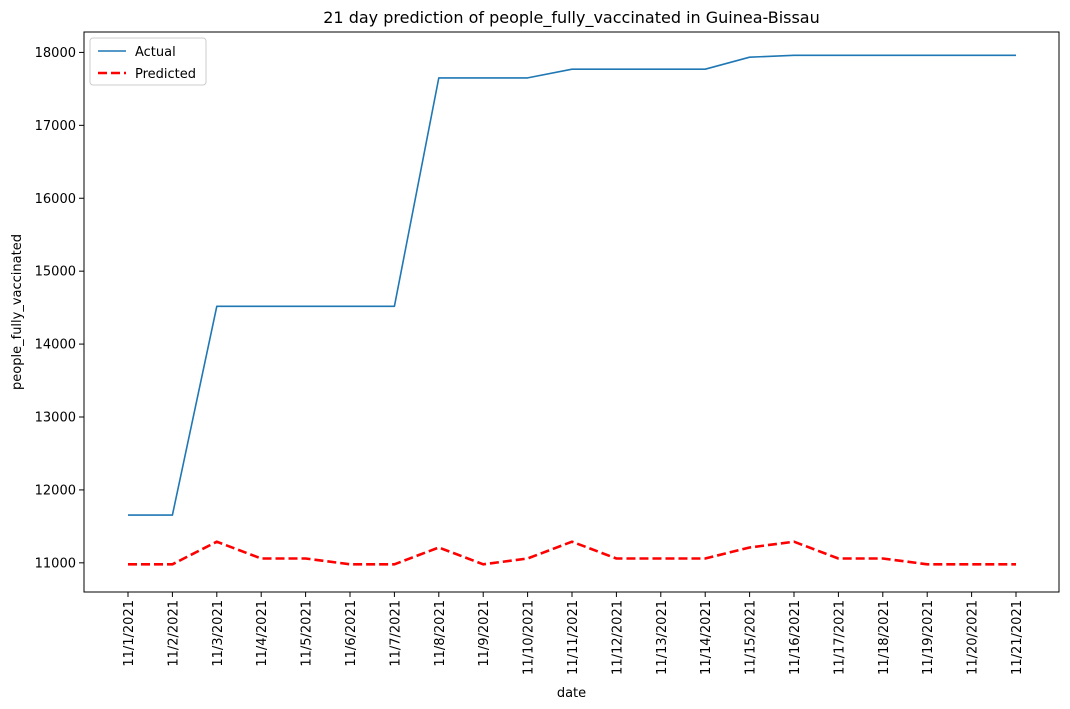 The height and width of the screenshot is (709, 1070). Describe the element at coordinates (129, 633) in the screenshot. I see `x-tick-label: 11/1/2021` at that location.